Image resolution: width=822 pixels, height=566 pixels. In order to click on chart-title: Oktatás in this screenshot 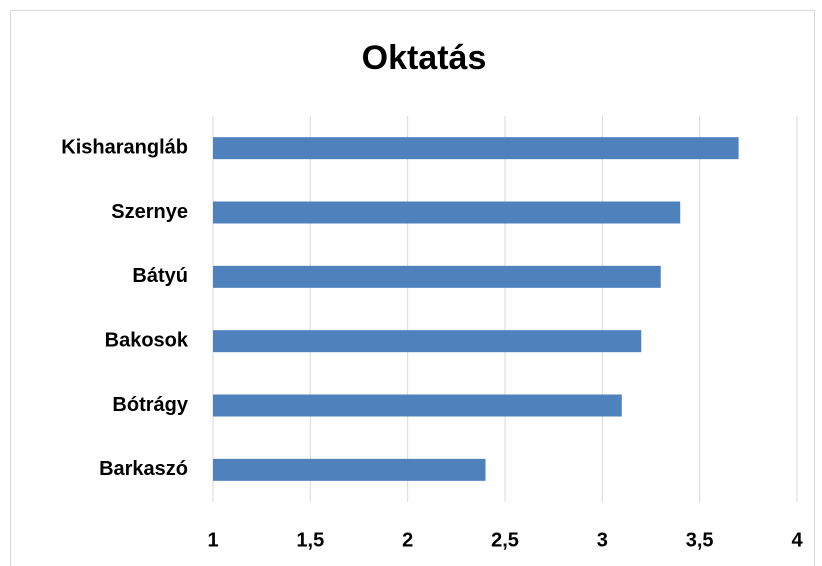, I will do `click(424, 58)`.